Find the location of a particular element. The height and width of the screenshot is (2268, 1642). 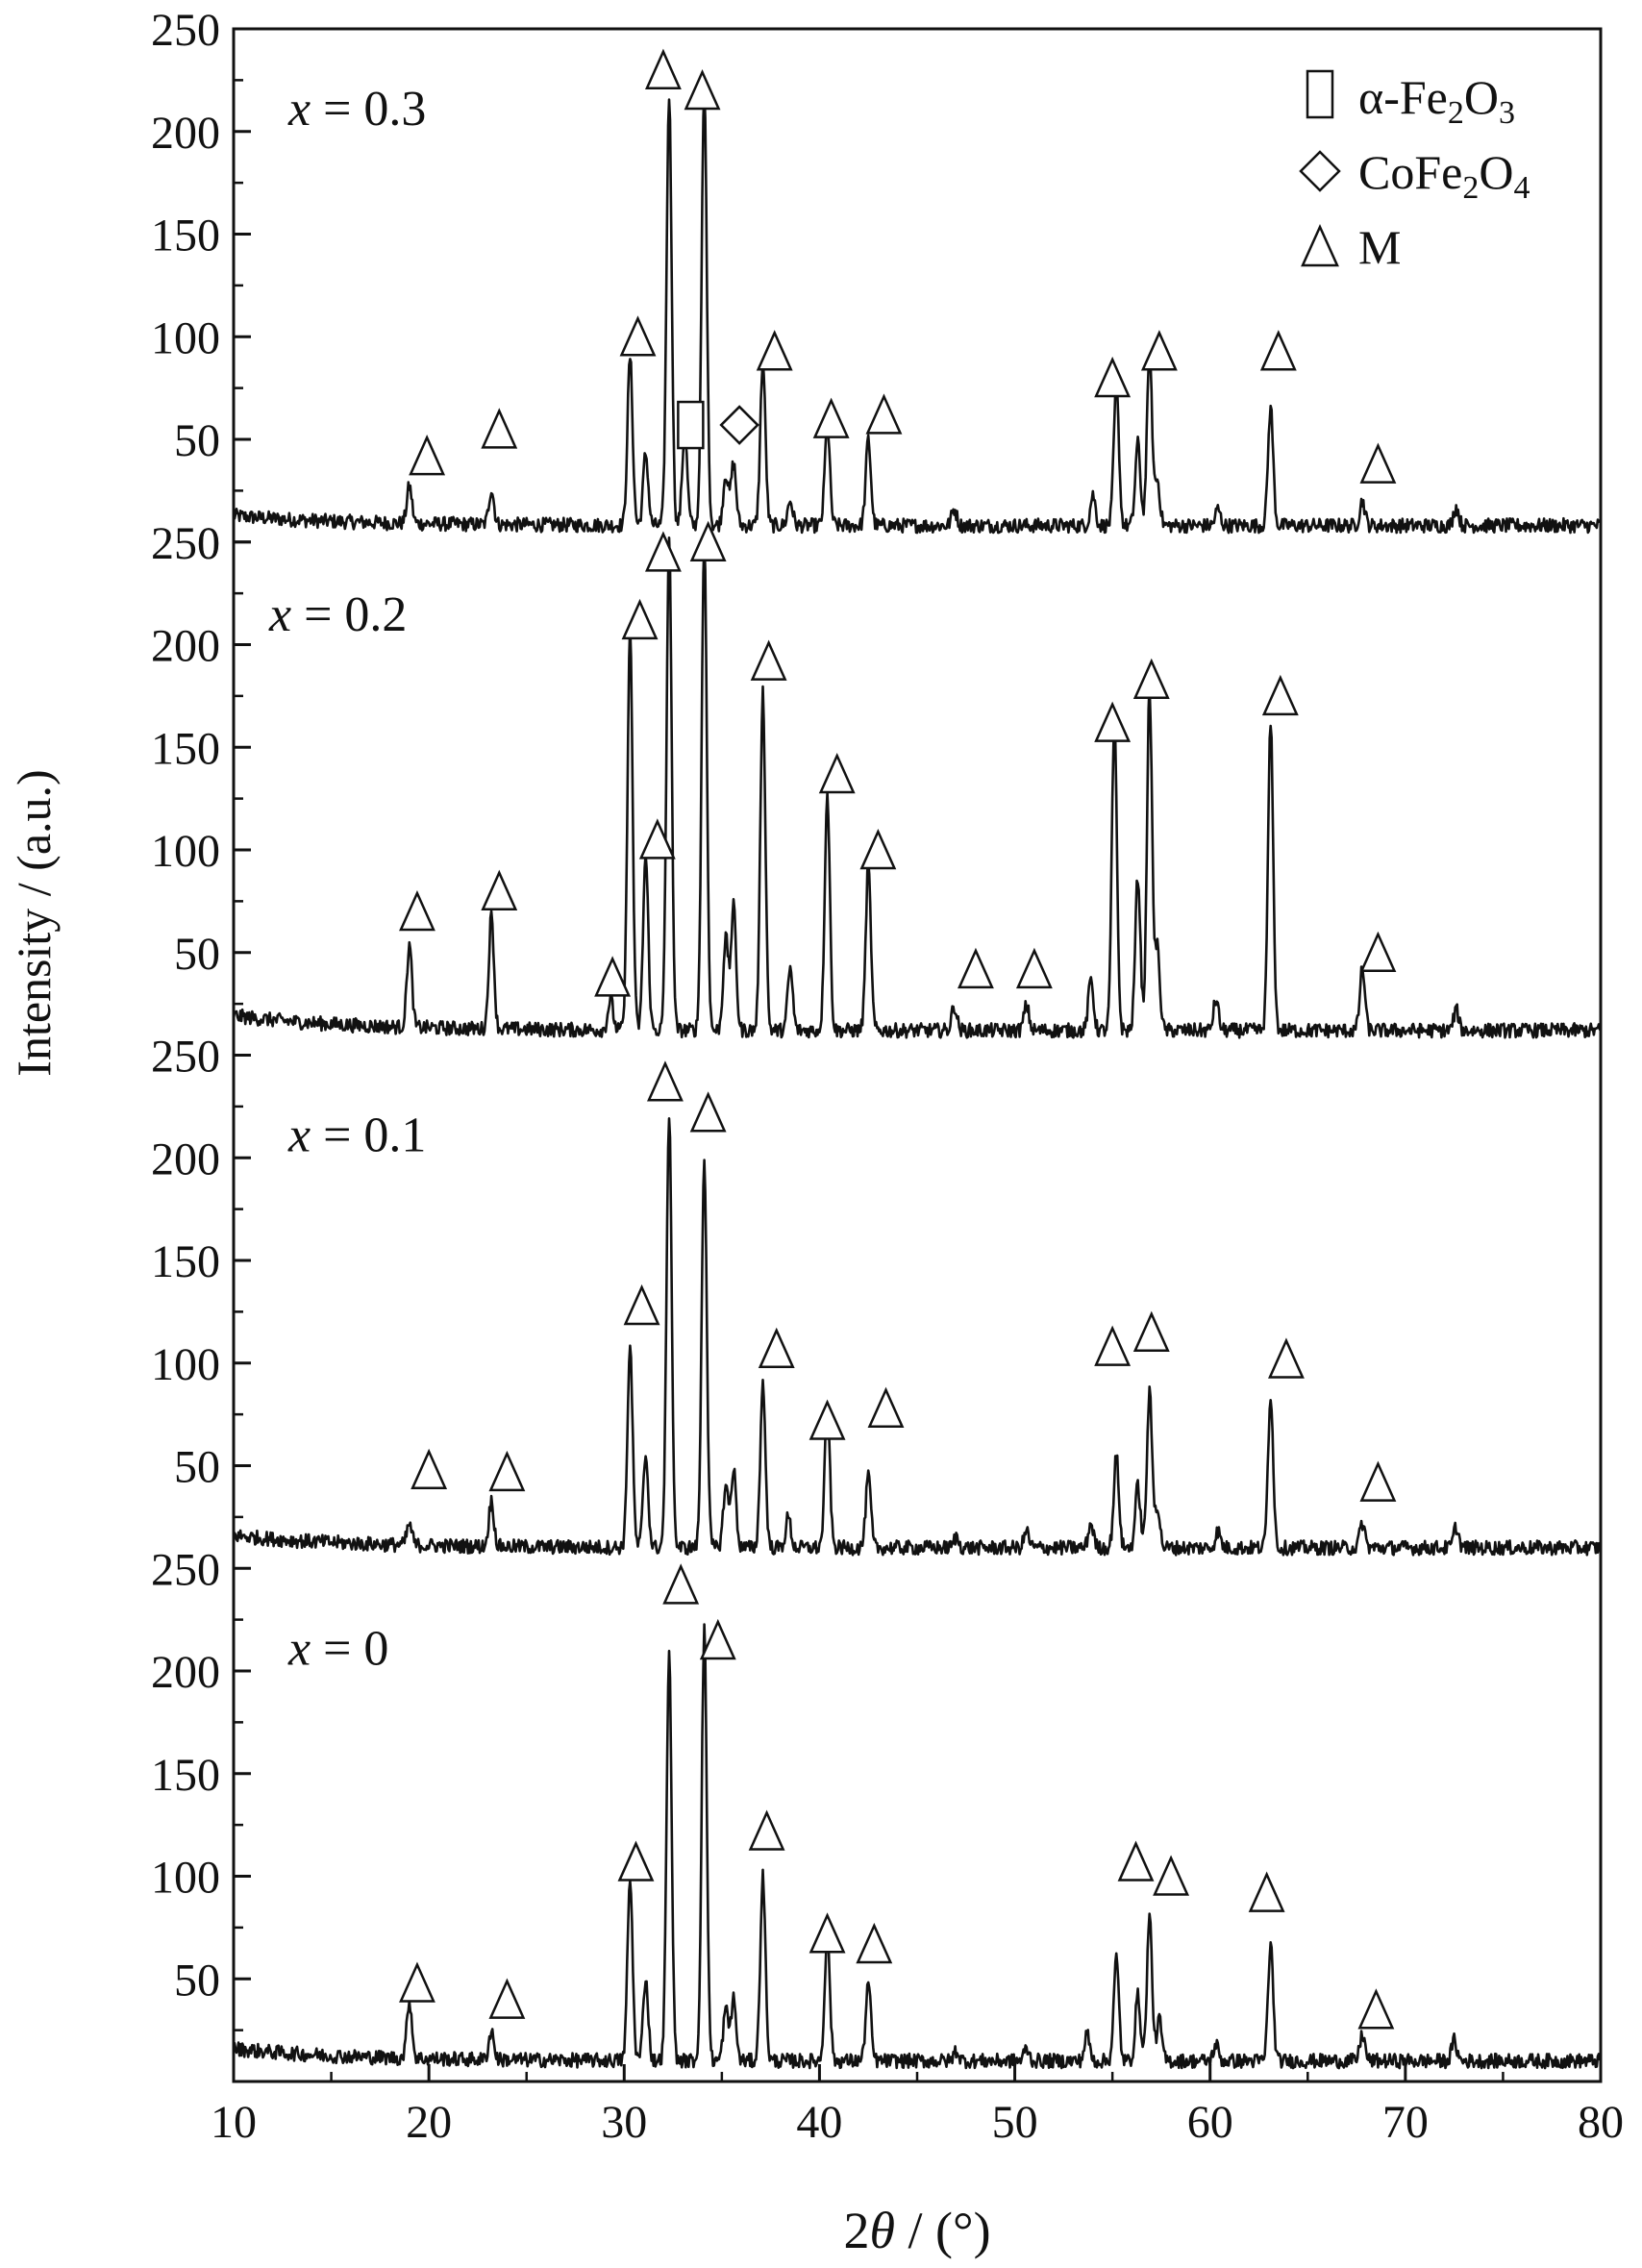

x-axis-label-post: / (°) is located at coordinates (943, 2230).